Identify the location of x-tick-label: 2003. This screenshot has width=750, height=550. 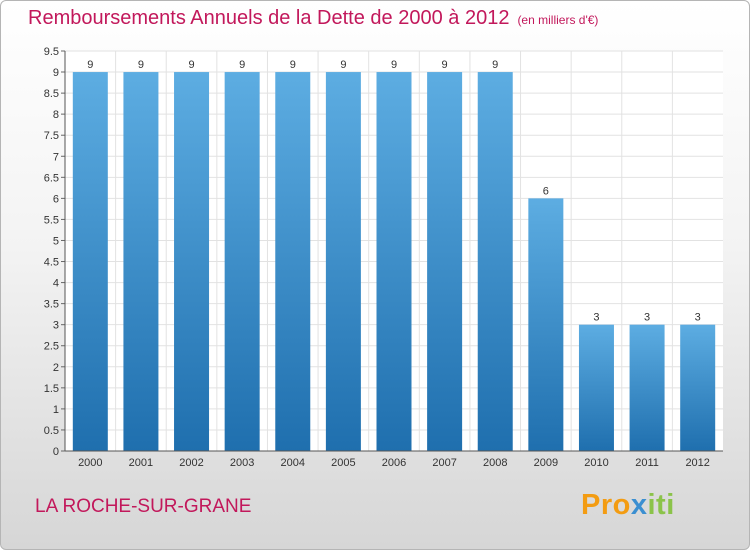
(242, 463).